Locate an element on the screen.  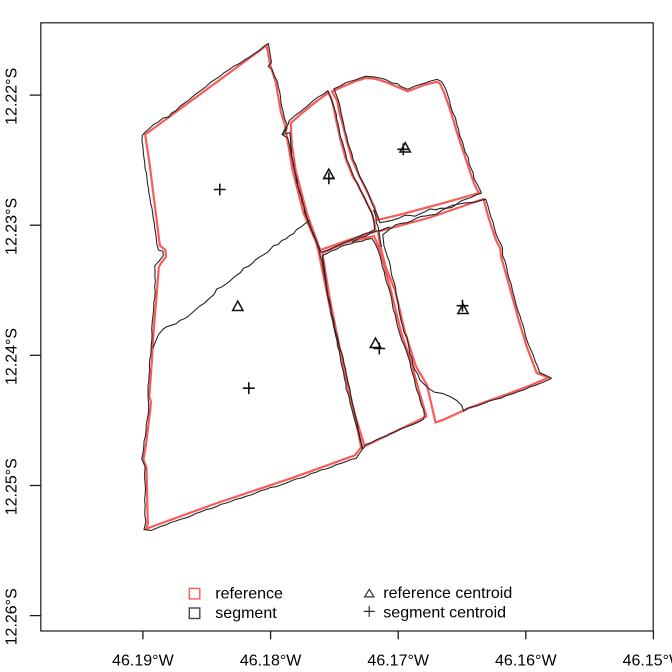
svg-text: segment centroid is located at coordinates (444, 613).